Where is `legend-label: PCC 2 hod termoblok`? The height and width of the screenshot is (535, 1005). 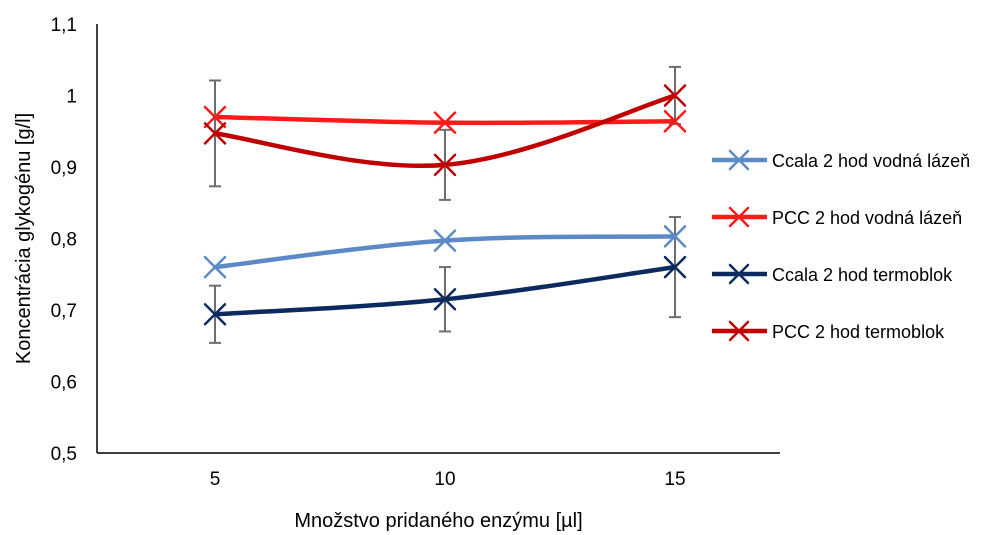 legend-label: PCC 2 hod termoblok is located at coordinates (858, 332).